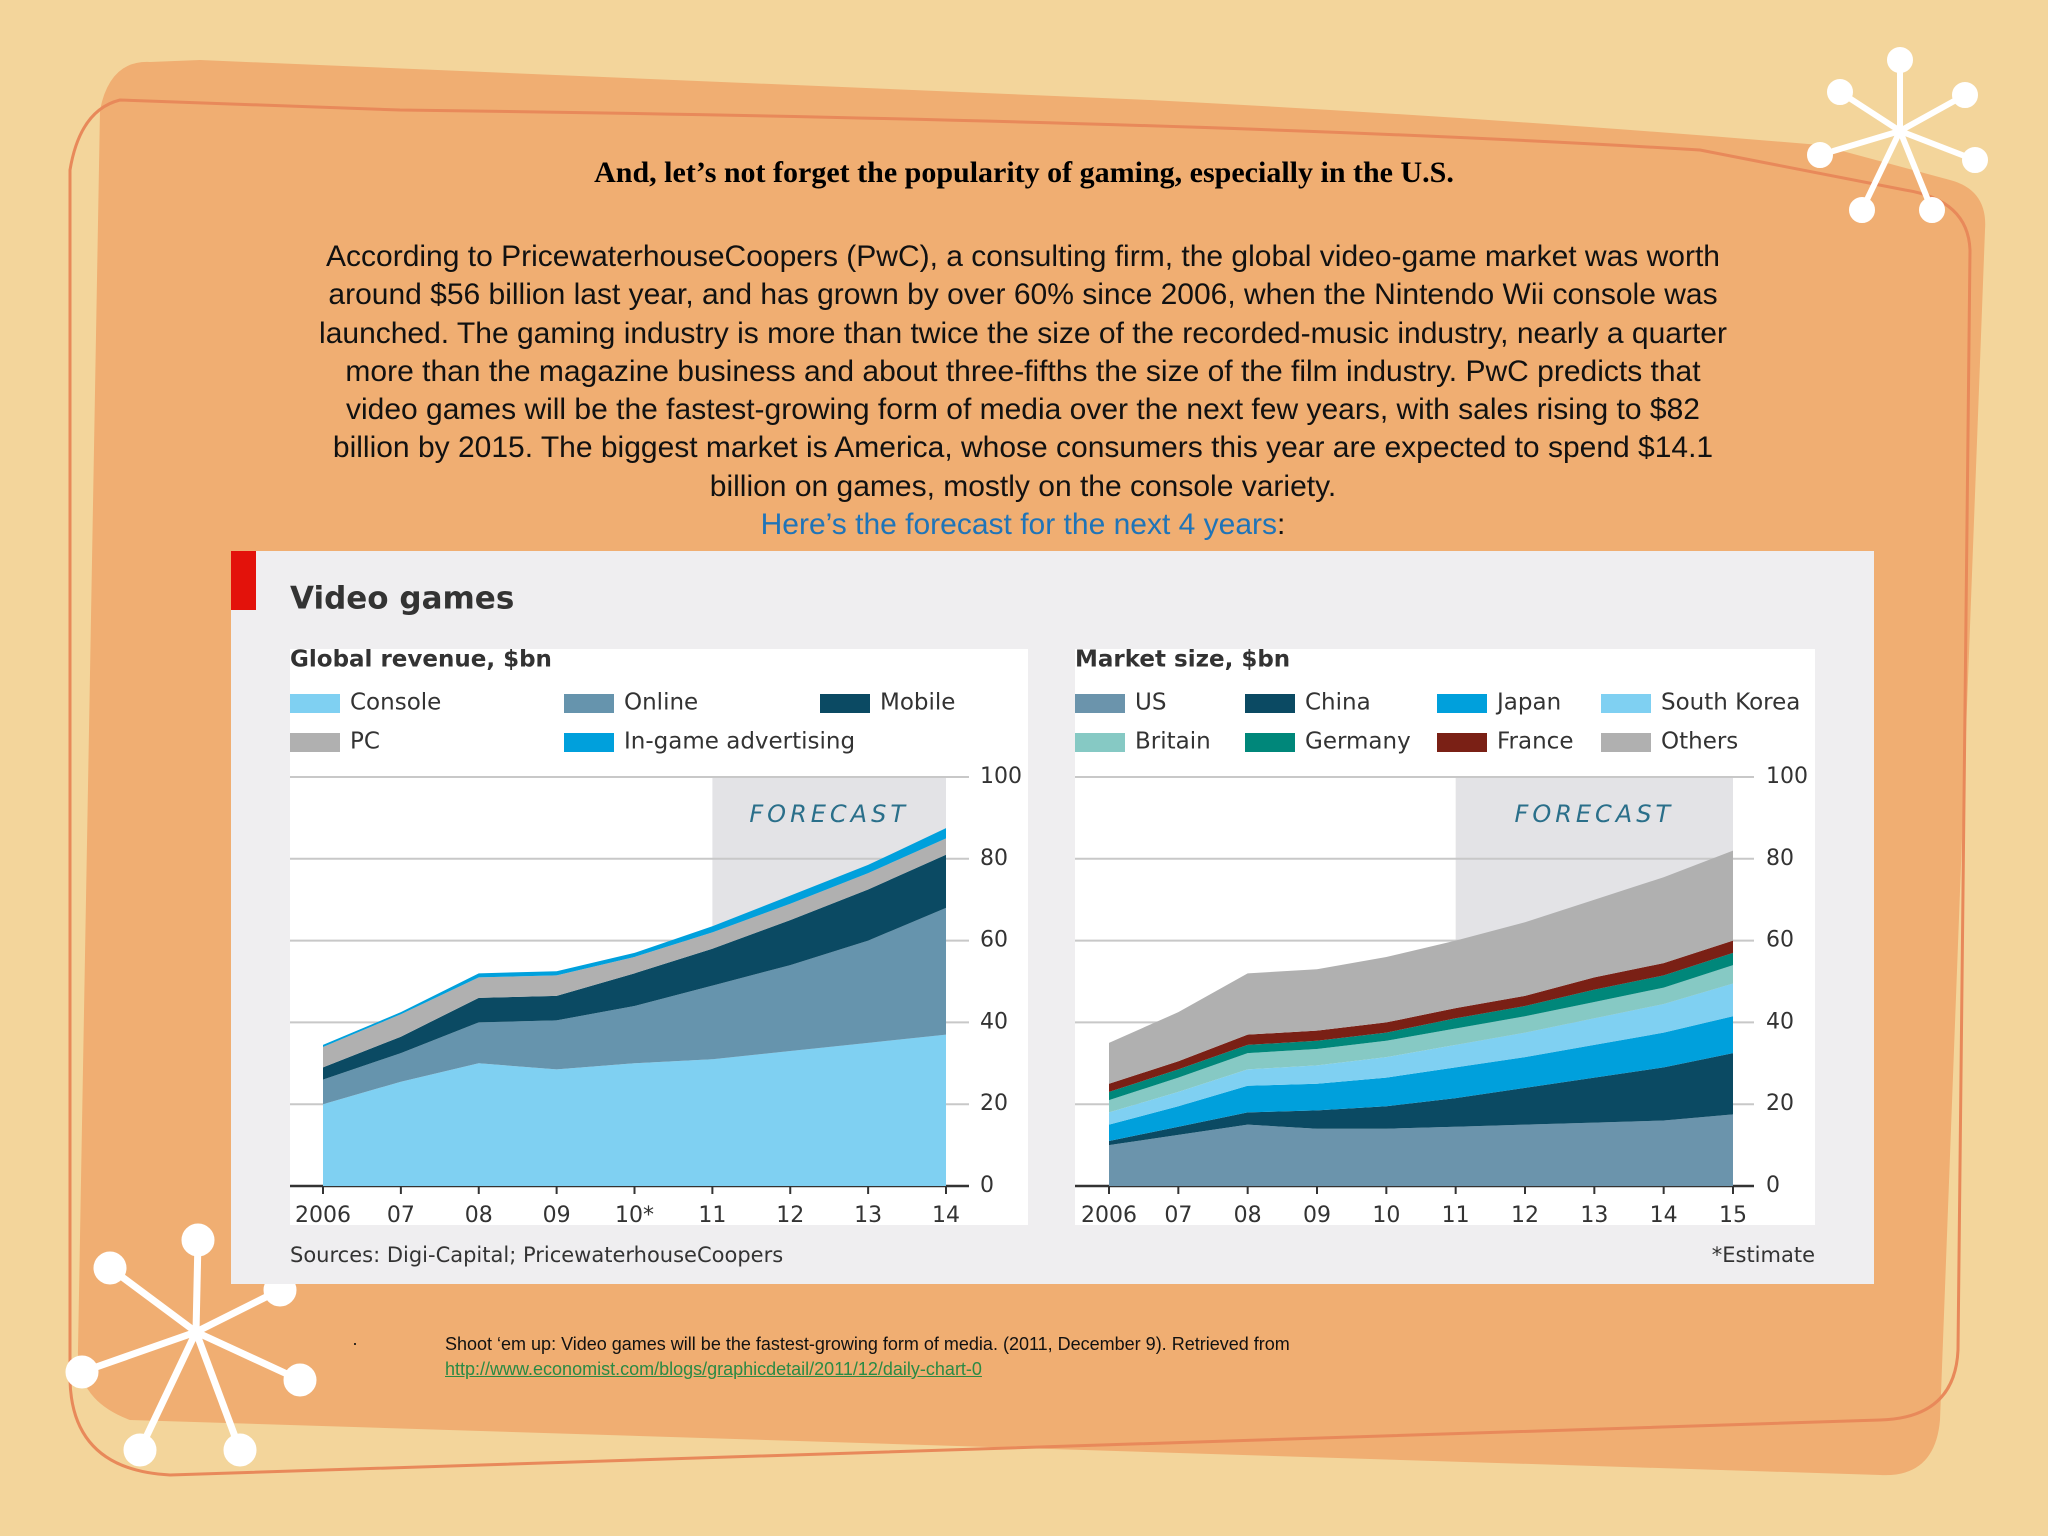 Image resolution: width=2048 pixels, height=1536 pixels. Describe the element at coordinates (1173, 742) in the screenshot. I see `legend-label: Britain` at that location.